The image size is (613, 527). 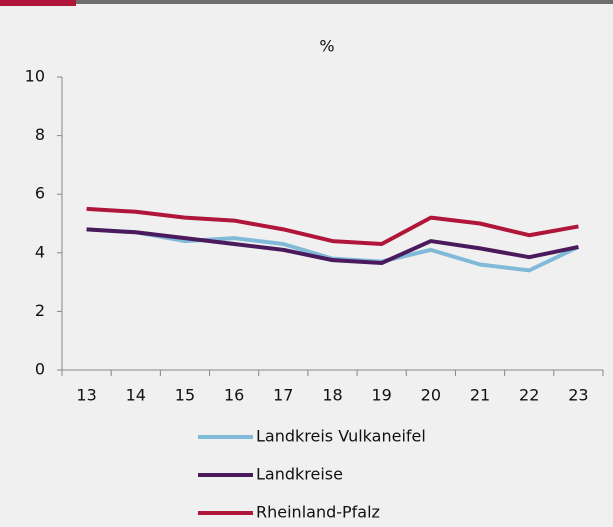 I want to click on chart-title: %, so click(x=326, y=46).